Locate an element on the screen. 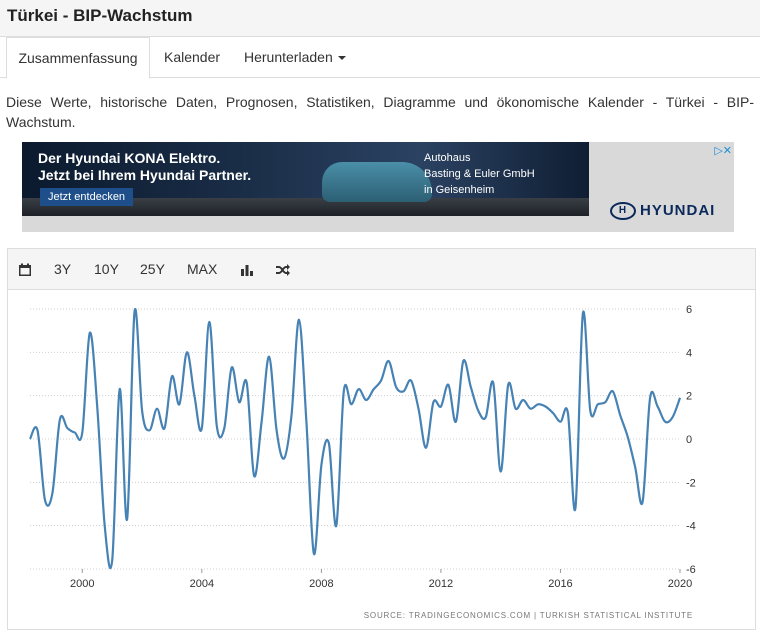 Image resolution: width=760 pixels, height=634 pixels. y-tick-label: -4 is located at coordinates (691, 527).